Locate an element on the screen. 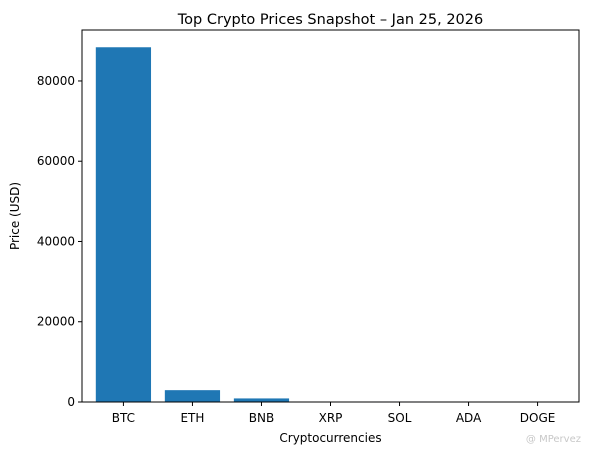 This screenshot has height=455, width=589. y-axis-label: Price (USD) is located at coordinates (15, 216).